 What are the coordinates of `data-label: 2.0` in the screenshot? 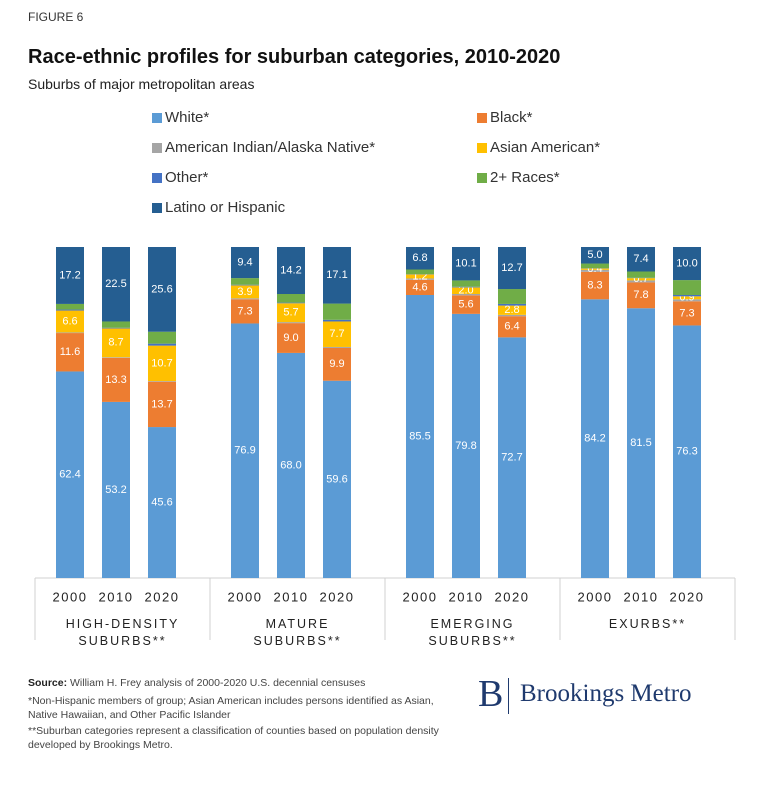 It's located at (465, 291).